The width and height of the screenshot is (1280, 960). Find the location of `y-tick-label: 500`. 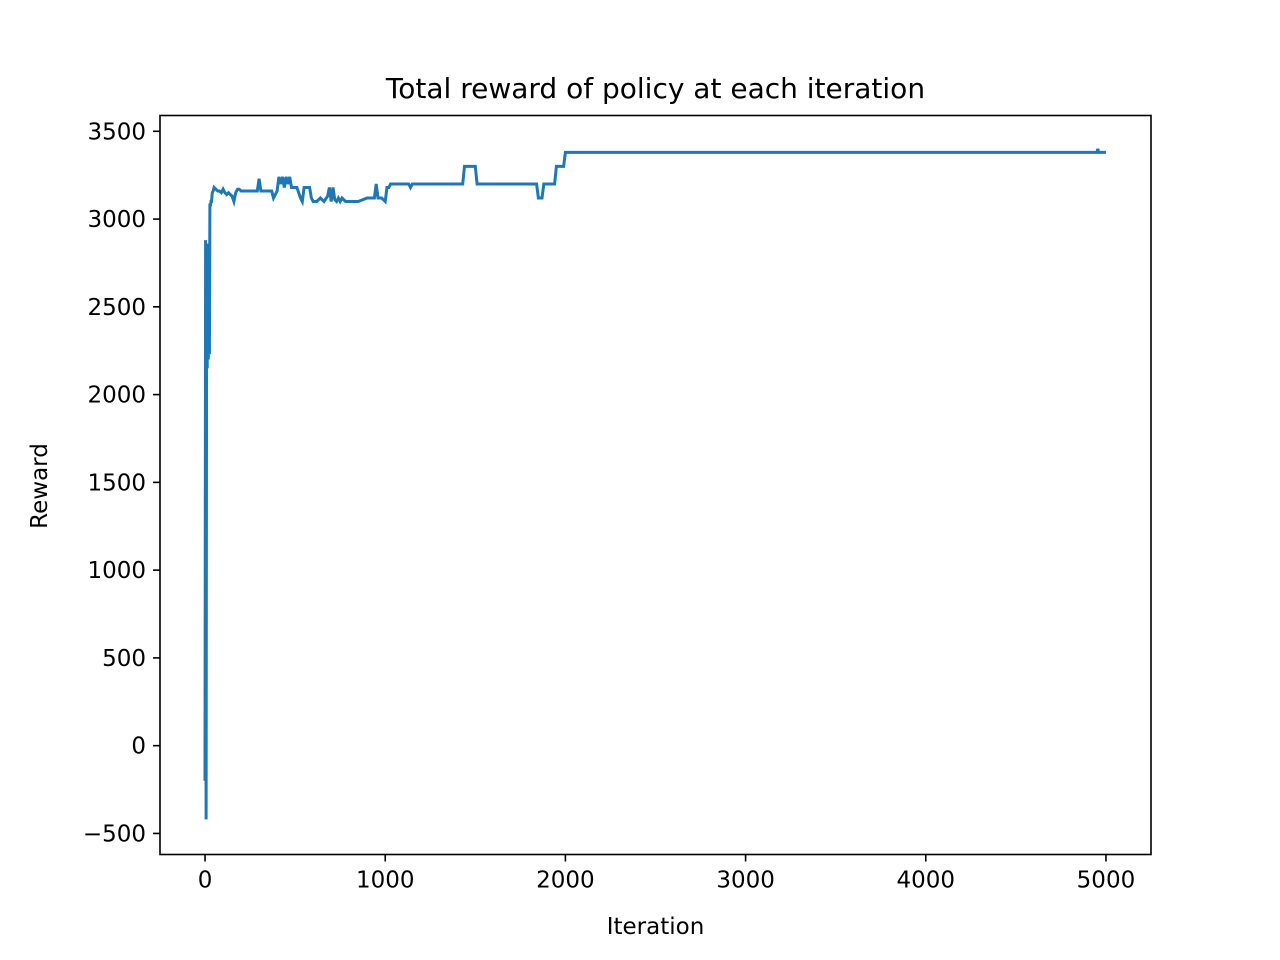

y-tick-label: 500 is located at coordinates (124, 659).